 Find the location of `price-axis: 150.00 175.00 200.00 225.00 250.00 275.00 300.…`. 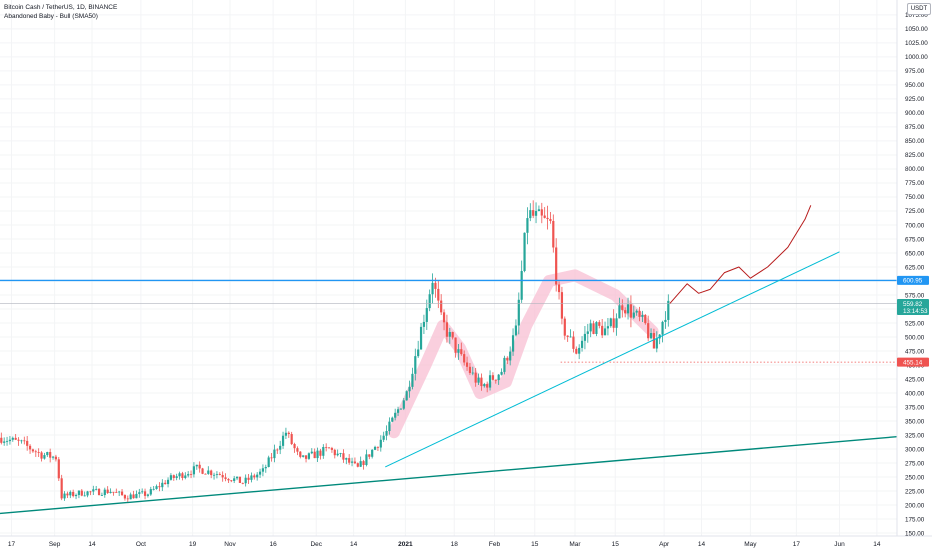

price-axis: 150.00 175.00 200.00 225.00 250.00 275.00 300.… is located at coordinates (914, 275).